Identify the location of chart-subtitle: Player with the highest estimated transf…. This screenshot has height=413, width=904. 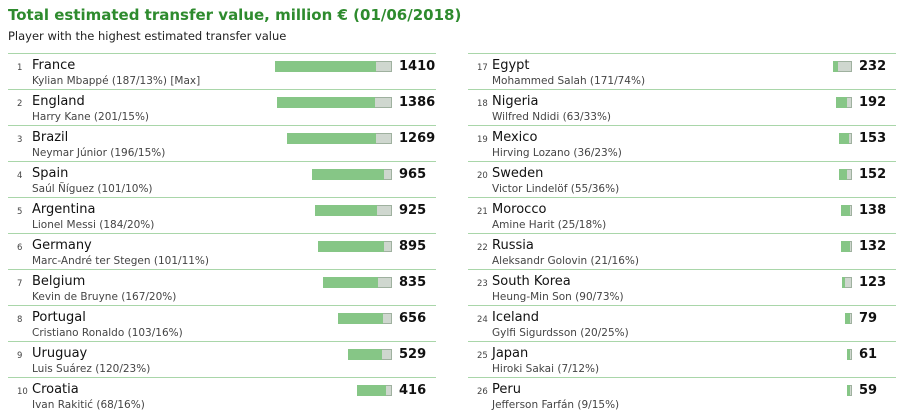
(147, 36).